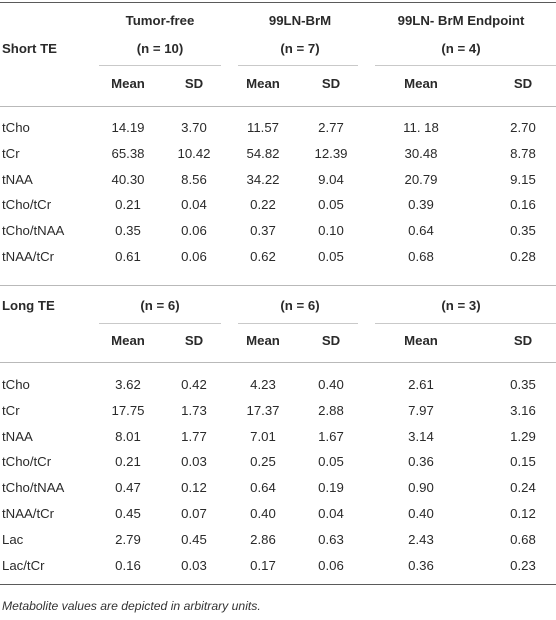  What do you see at coordinates (263, 153) in the screenshot?
I see `cell-99ln-brm-mean: 54.82` at bounding box center [263, 153].